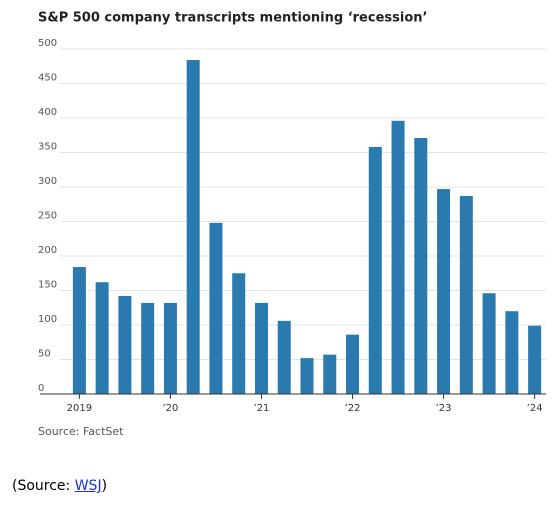 Image resolution: width=560 pixels, height=511 pixels. Describe the element at coordinates (262, 408) in the screenshot. I see `x-tick-label: ’21` at that location.